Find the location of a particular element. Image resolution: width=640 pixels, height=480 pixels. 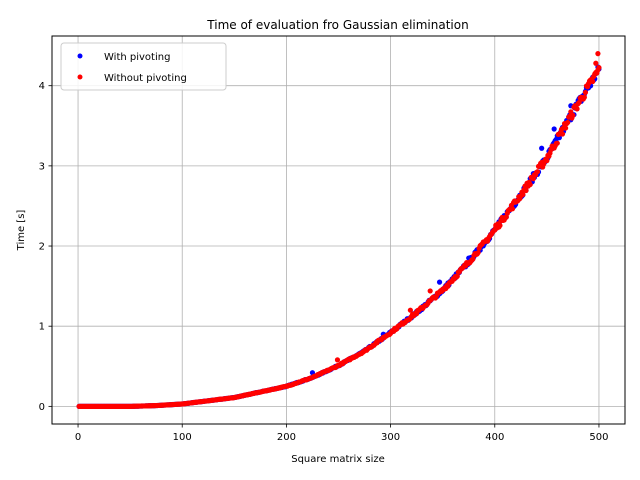

legend-label-without-pivoting: Without pivoting is located at coordinates (145, 78).